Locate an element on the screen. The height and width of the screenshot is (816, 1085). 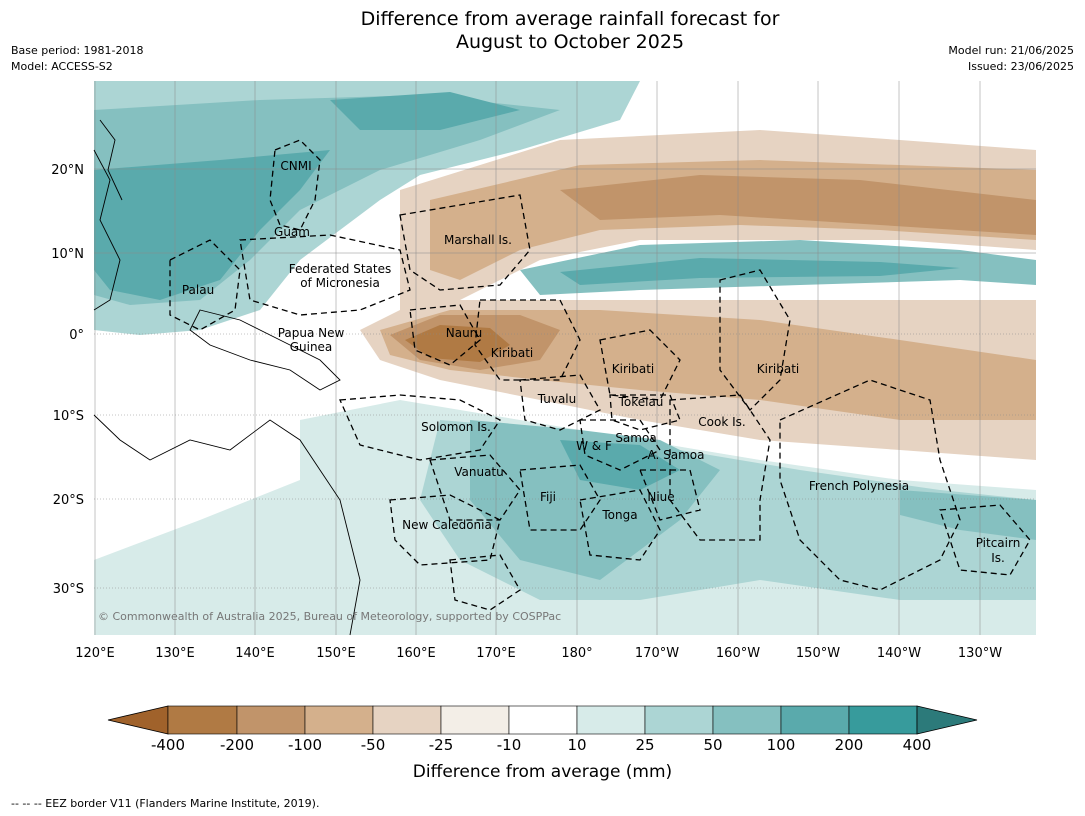
colorbar-tick-label: 10 is located at coordinates (577, 745).